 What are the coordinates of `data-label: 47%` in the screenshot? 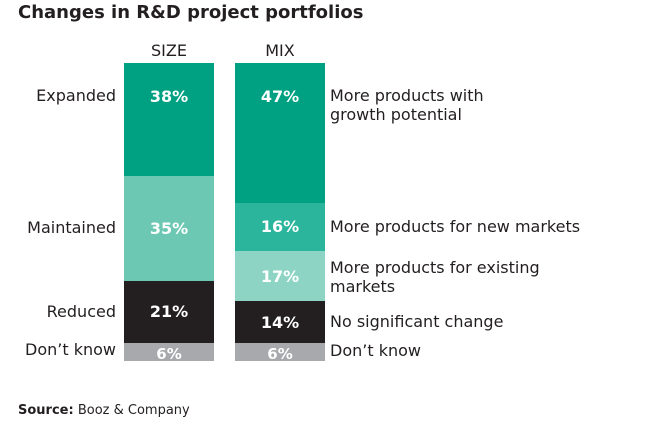 It's located at (280, 96).